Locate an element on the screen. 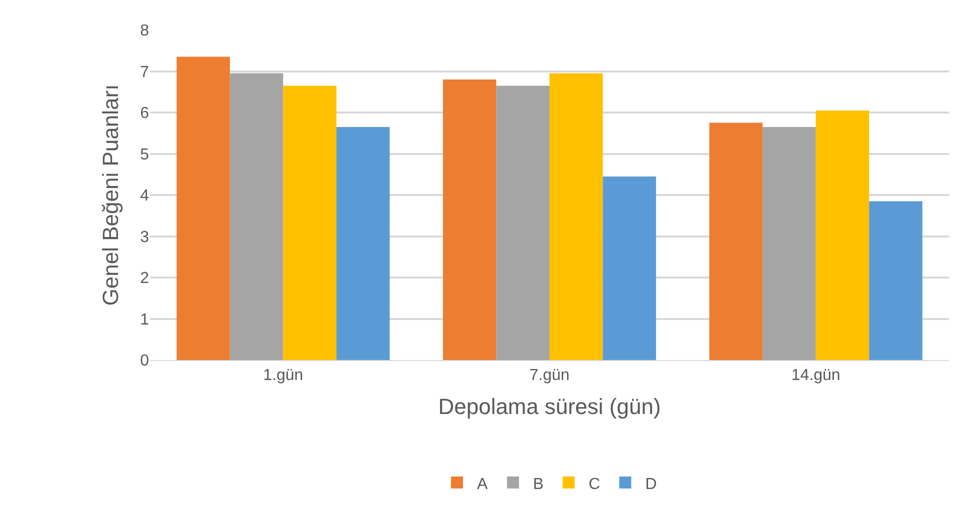  legend-label: D is located at coordinates (651, 484).